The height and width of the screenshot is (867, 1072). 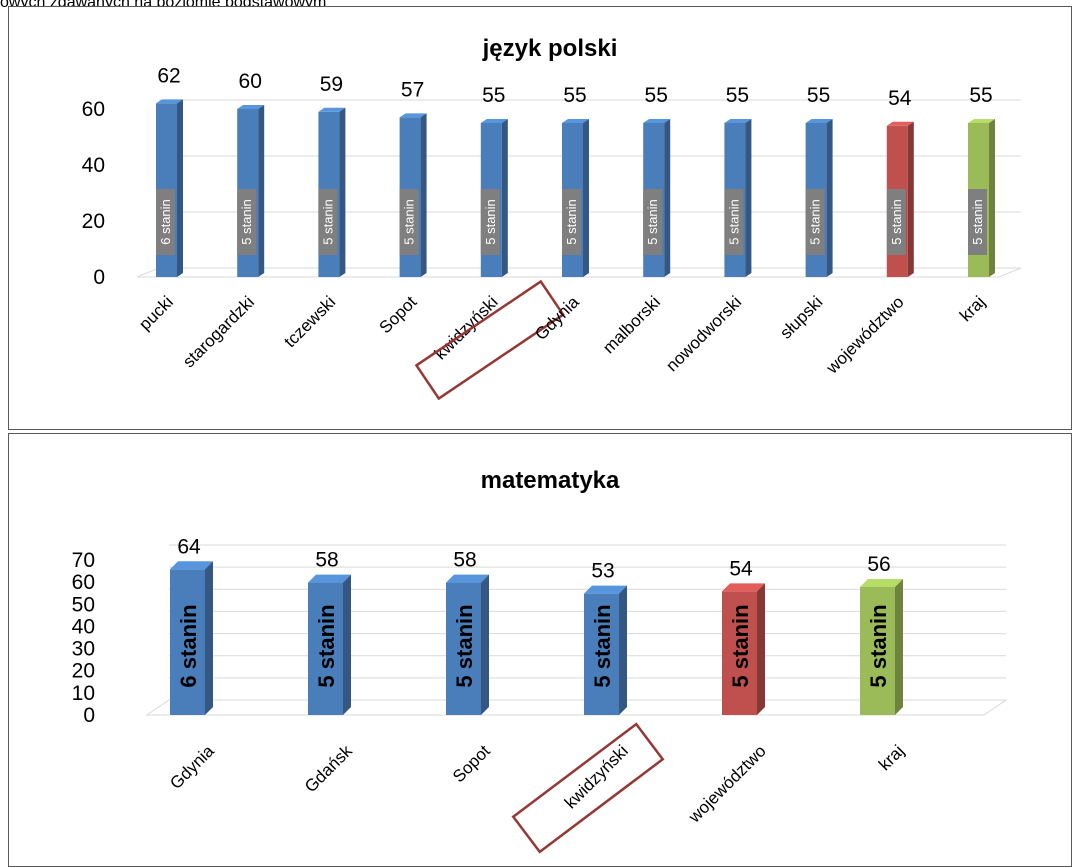 What do you see at coordinates (801, 317) in the screenshot?
I see `category-label: słupski` at bounding box center [801, 317].